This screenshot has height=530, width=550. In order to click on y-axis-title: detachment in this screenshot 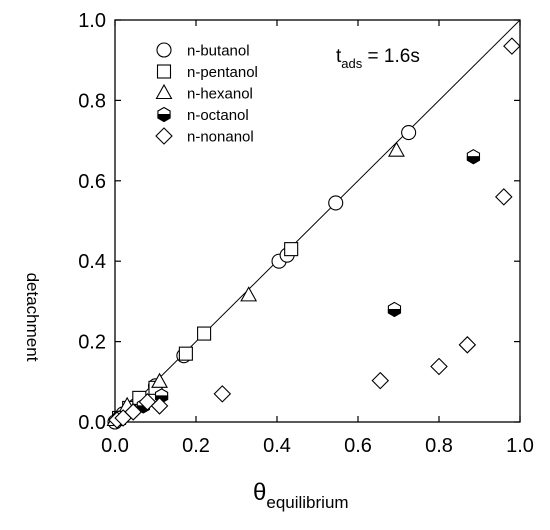, I will do `click(32, 317)`.